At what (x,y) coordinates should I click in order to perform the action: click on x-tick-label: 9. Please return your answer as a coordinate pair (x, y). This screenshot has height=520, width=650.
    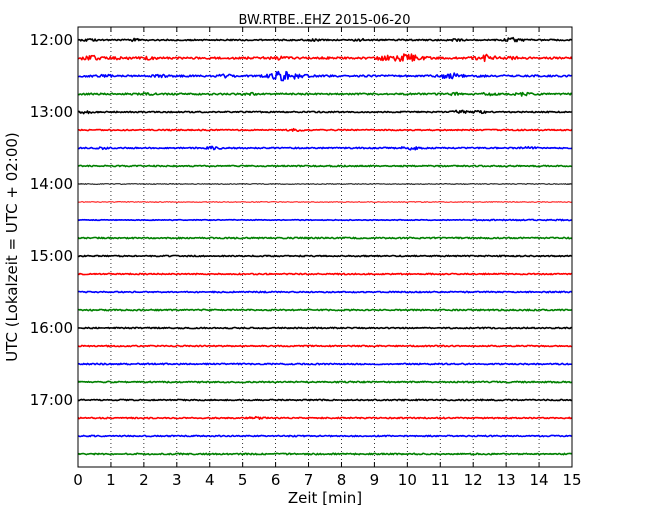
    Looking at the image, I should click on (375, 480).